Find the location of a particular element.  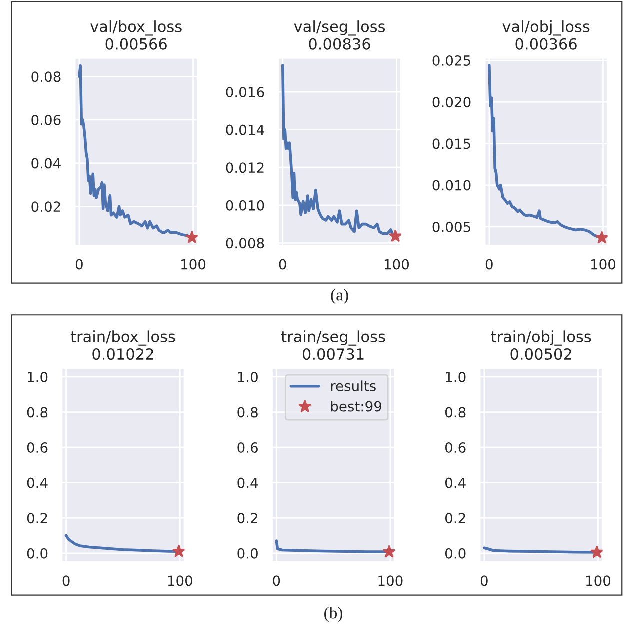

y-tick-label: 0.08 is located at coordinates (46, 77).